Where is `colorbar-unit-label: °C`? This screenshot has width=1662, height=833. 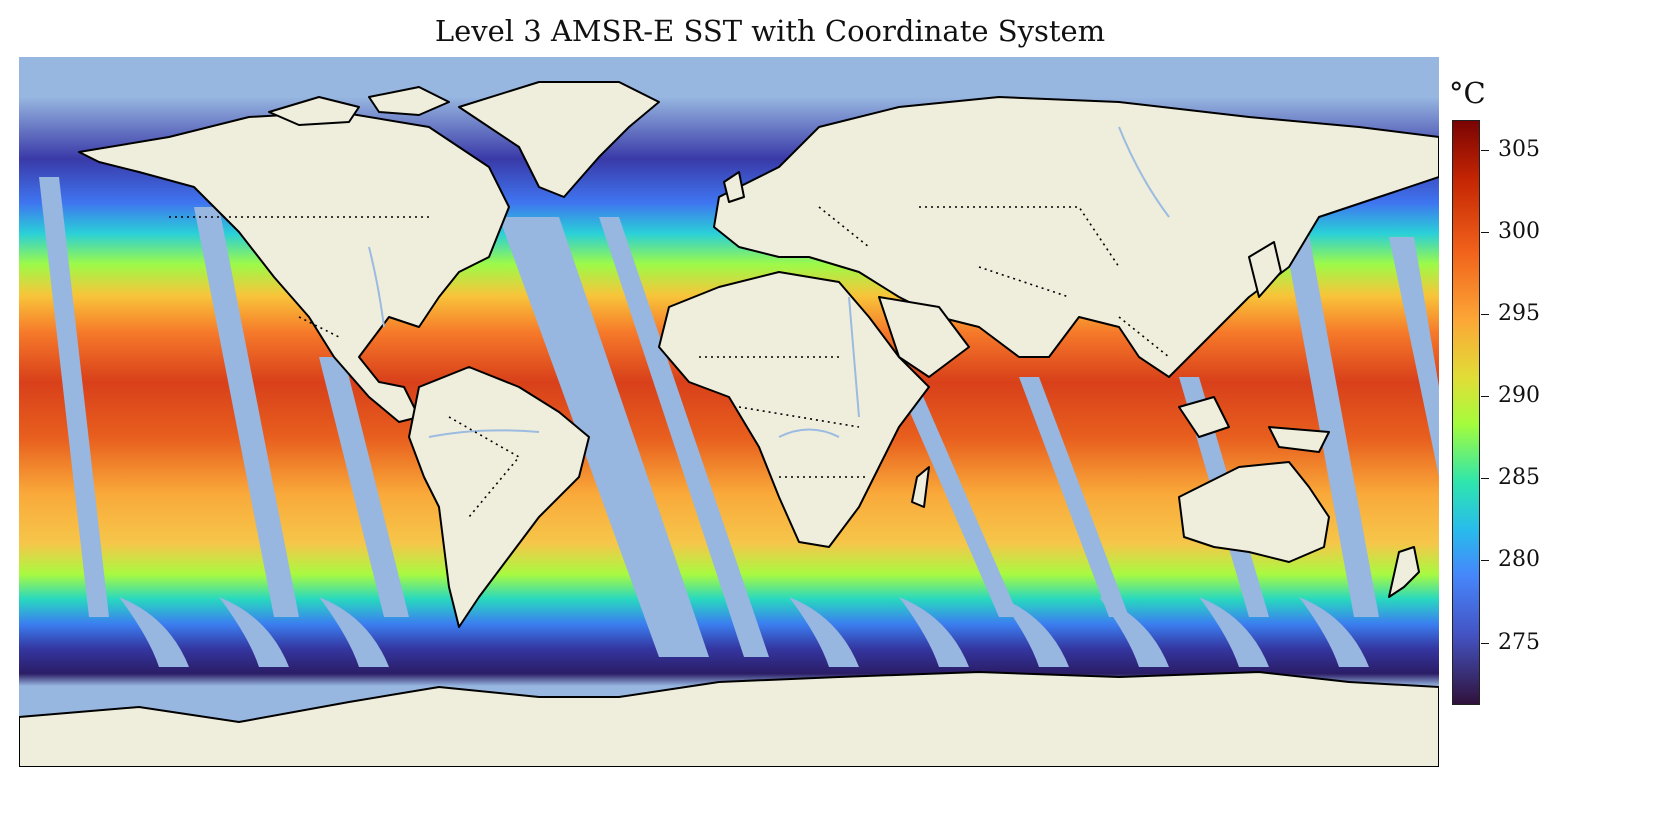 colorbar-unit-label: °C is located at coordinates (1467, 93).